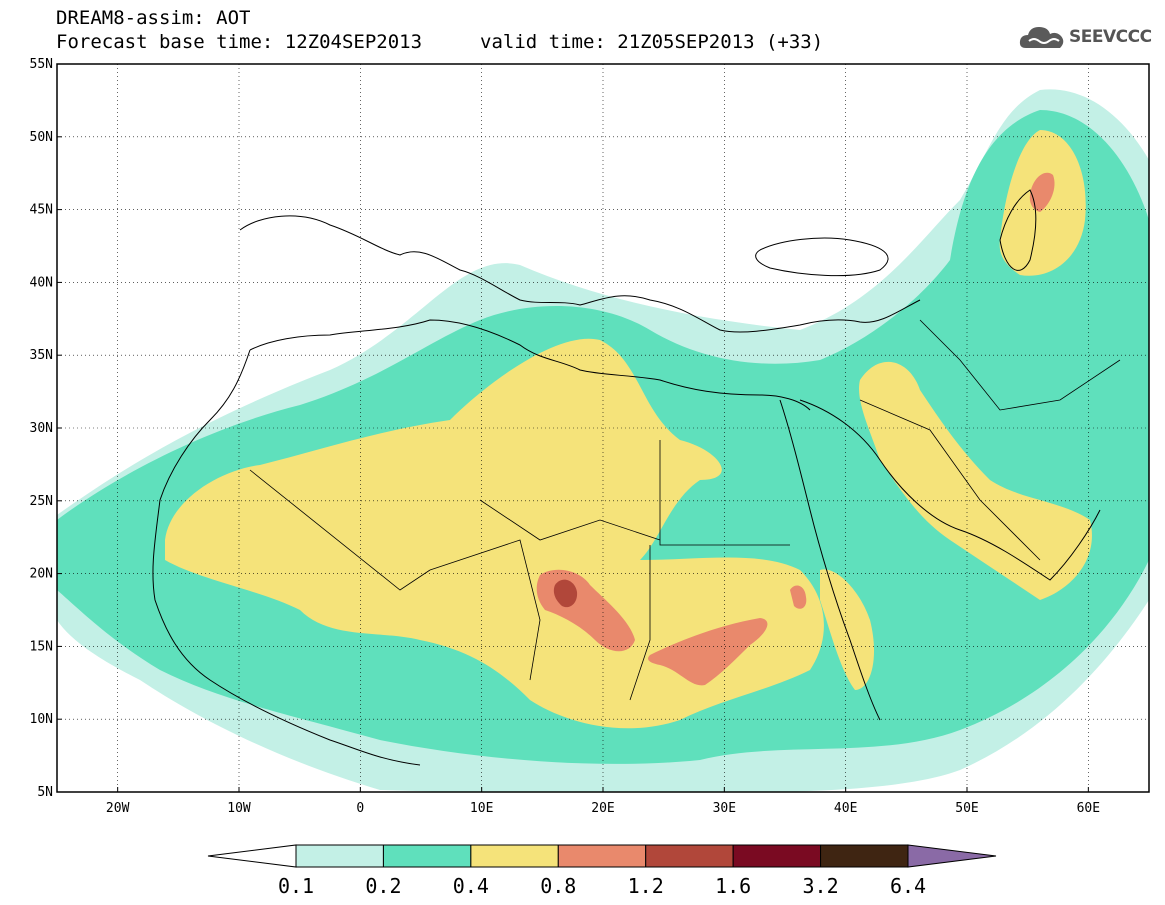 The width and height of the screenshot is (1165, 905). I want to click on lat-tick-label: 35N, so click(41, 355).